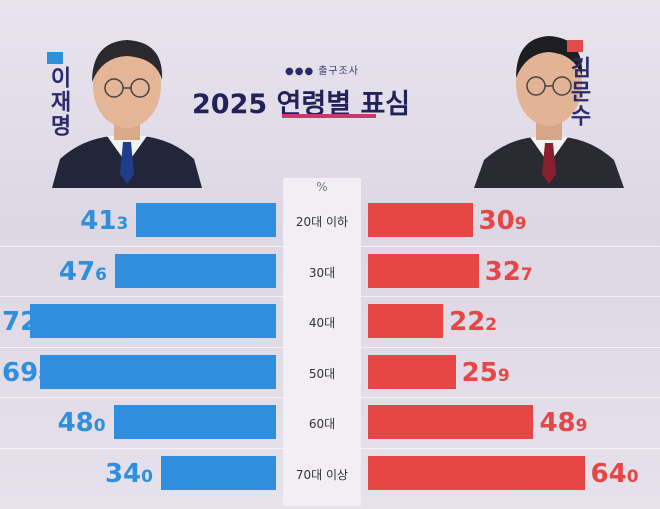 This screenshot has height=509, width=660. Describe the element at coordinates (508, 271) in the screenshot. I see `value-right-1: 327` at that location.